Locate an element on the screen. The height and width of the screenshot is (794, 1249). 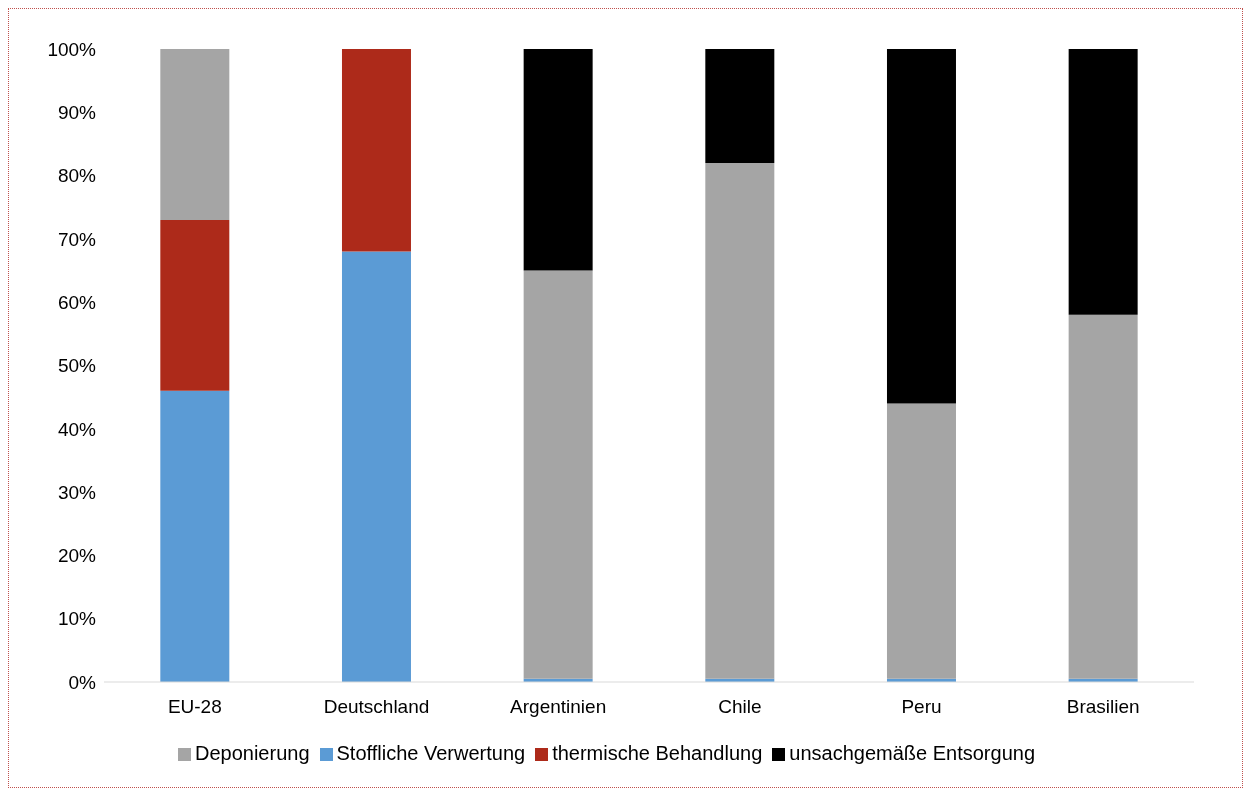
y-tick-label: 20% is located at coordinates (77, 556).